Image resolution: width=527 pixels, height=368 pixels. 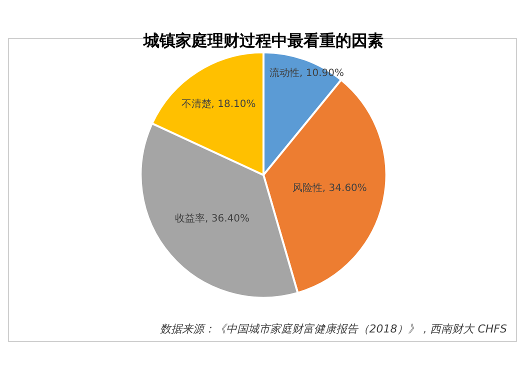 I want to click on source-note: 数据来源：《中国城市家庭财富健康报告（2018）》，西南财大 CHFS, so click(x=334, y=329).